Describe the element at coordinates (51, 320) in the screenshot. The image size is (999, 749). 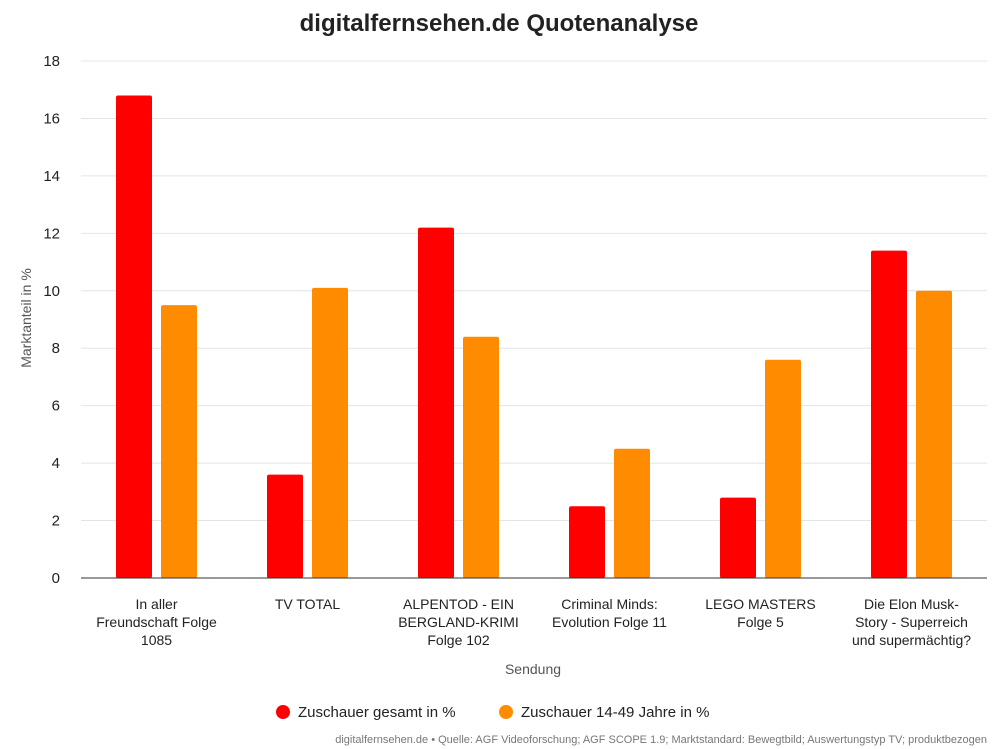
I see `y-axis-ticks: 0 2 4 6 8 10 12 14 16 18` at that location.